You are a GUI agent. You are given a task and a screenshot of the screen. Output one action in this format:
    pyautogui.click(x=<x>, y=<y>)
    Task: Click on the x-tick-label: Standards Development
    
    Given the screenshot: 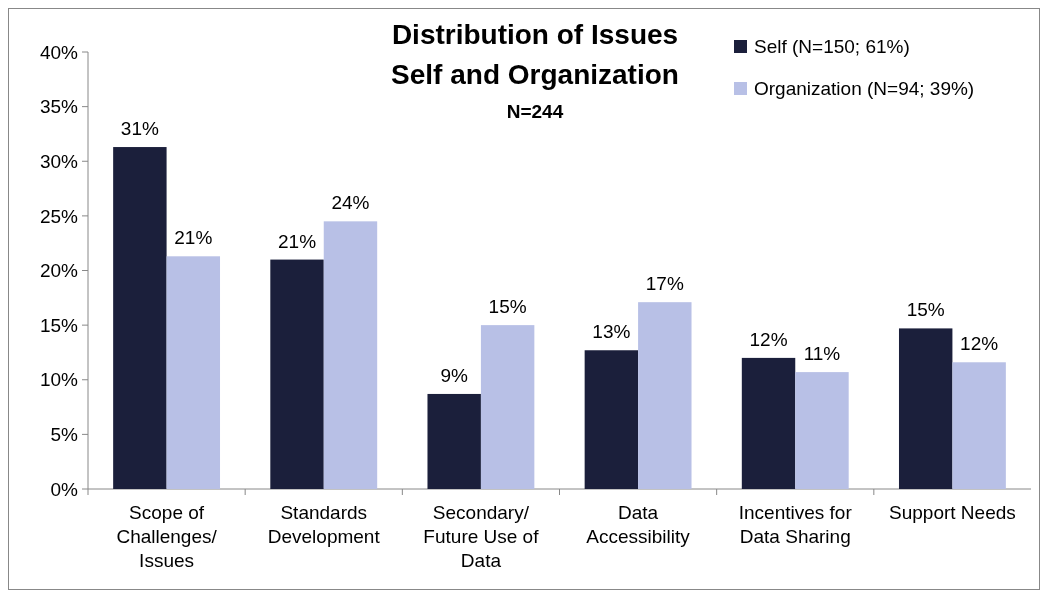 What is the action you would take?
    pyautogui.click(x=324, y=524)
    